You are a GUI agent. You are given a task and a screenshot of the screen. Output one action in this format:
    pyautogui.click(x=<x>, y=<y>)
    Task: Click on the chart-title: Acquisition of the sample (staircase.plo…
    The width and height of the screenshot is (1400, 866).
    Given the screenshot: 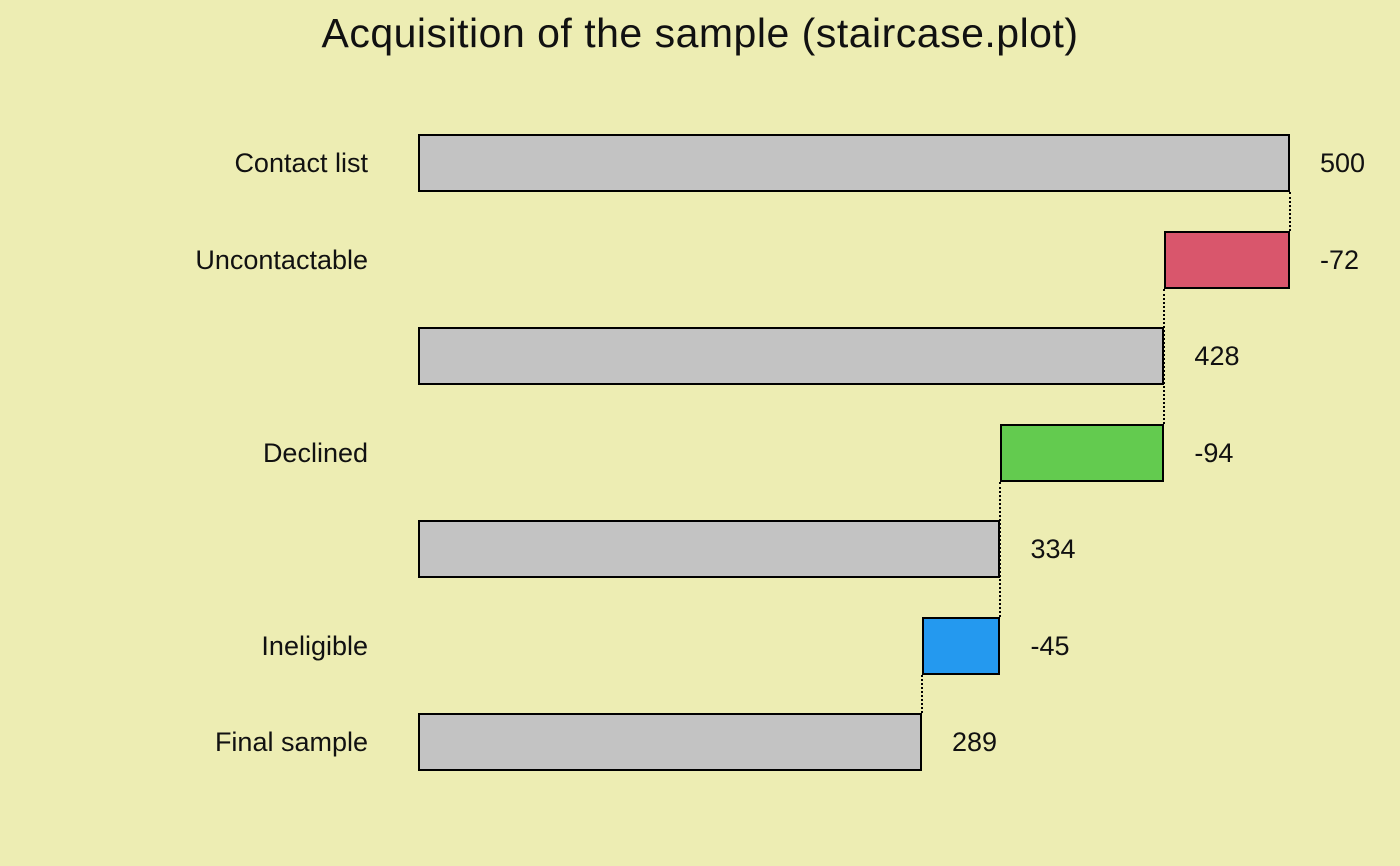 What is the action you would take?
    pyautogui.click(x=700, y=33)
    